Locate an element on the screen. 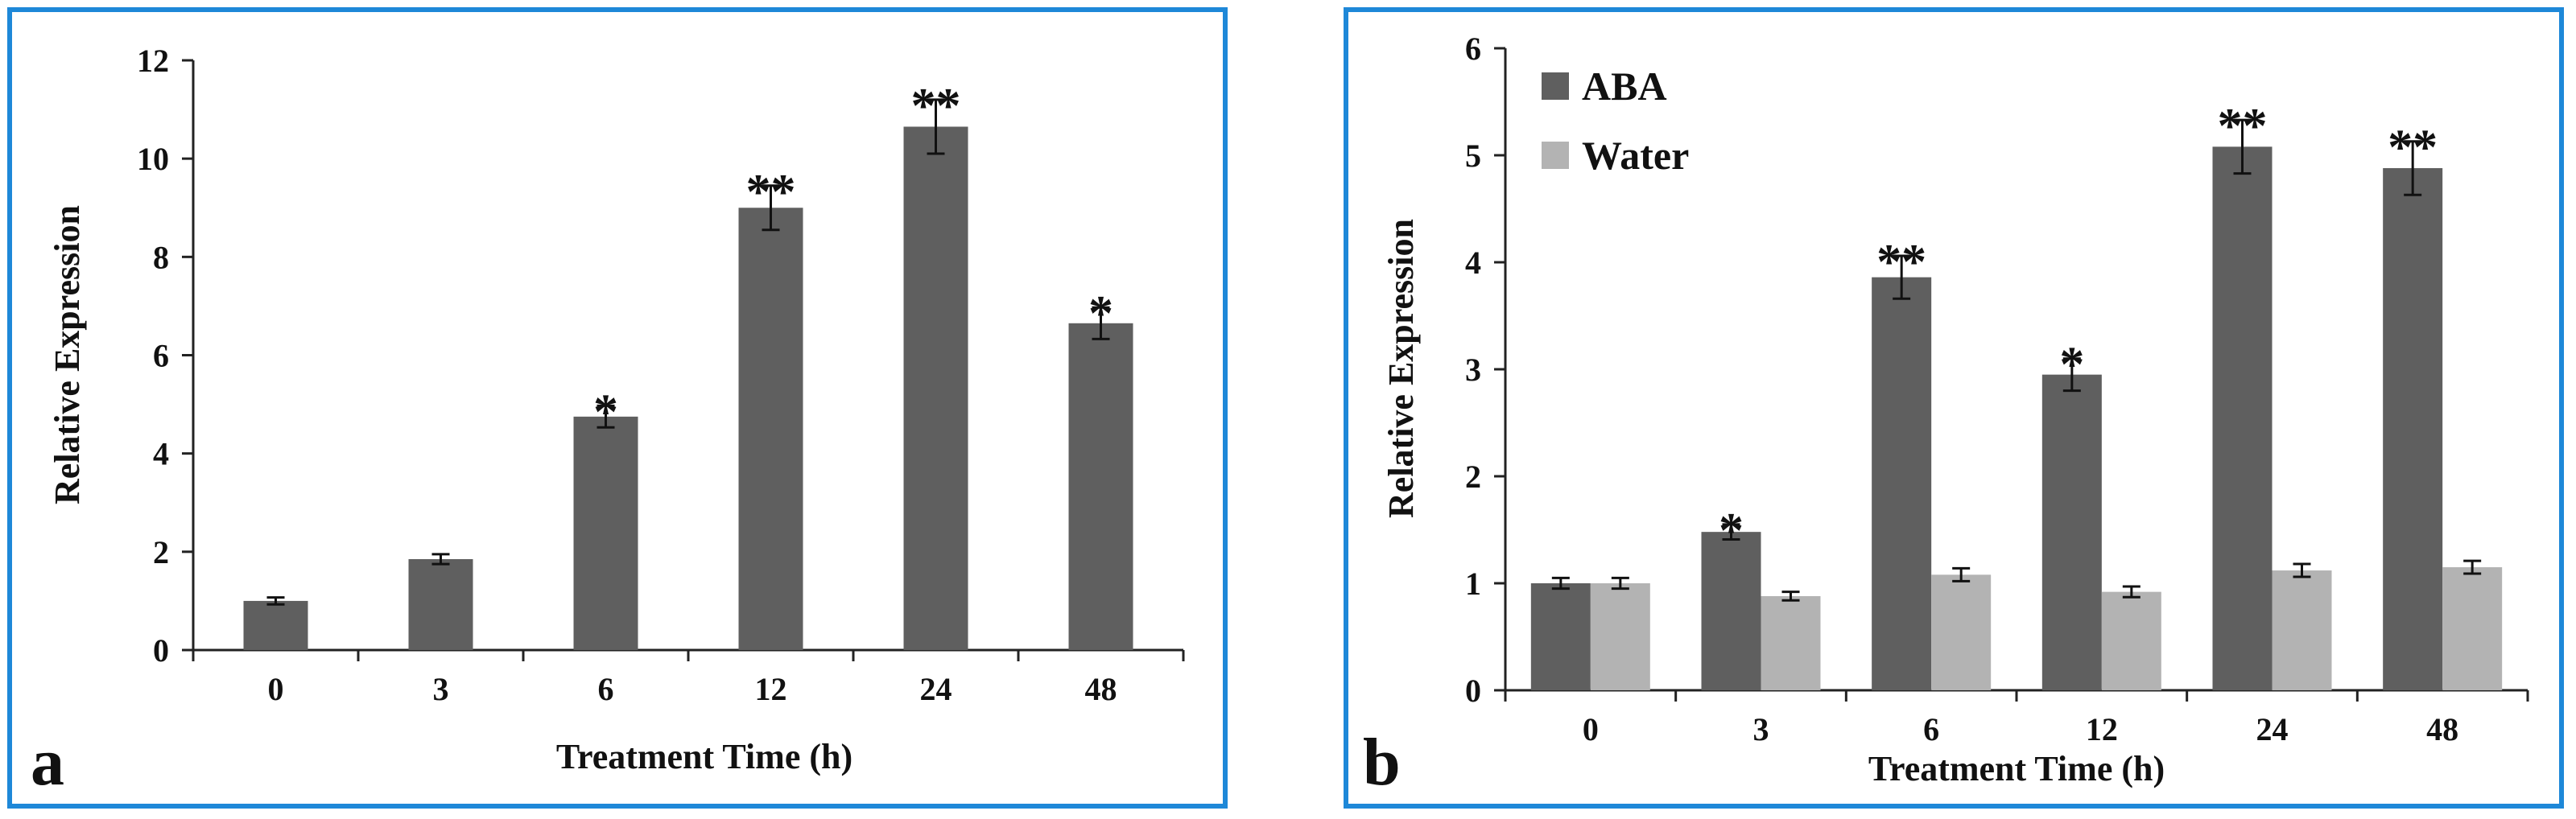  legend-label-water: Water is located at coordinates (1635, 155).